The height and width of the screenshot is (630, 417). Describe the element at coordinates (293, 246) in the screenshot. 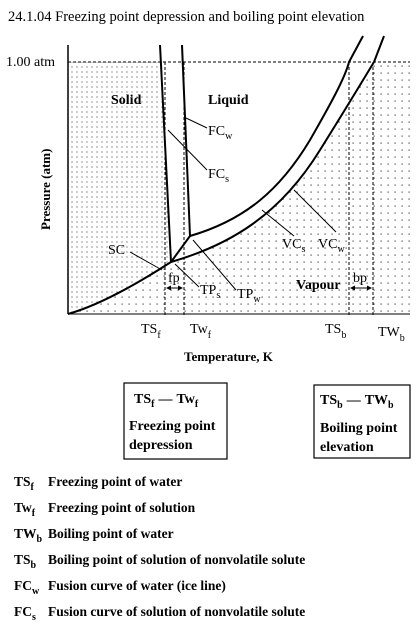

I see `curve-vcs-label: VCs` at that location.